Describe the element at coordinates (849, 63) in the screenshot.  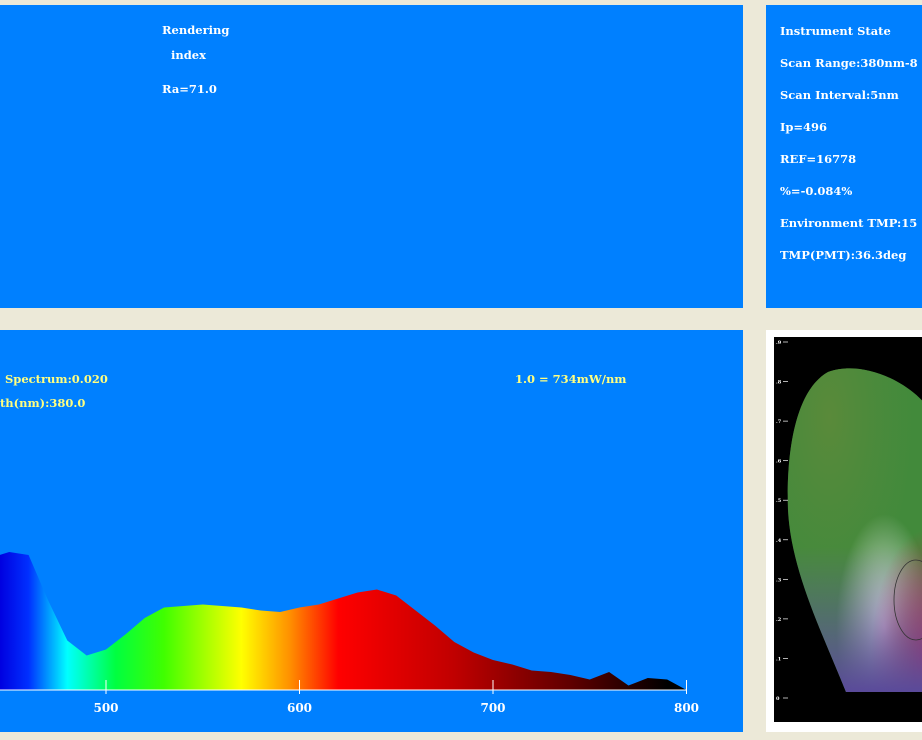
I see `instrument-line: Scan Range:380nm-8` at that location.